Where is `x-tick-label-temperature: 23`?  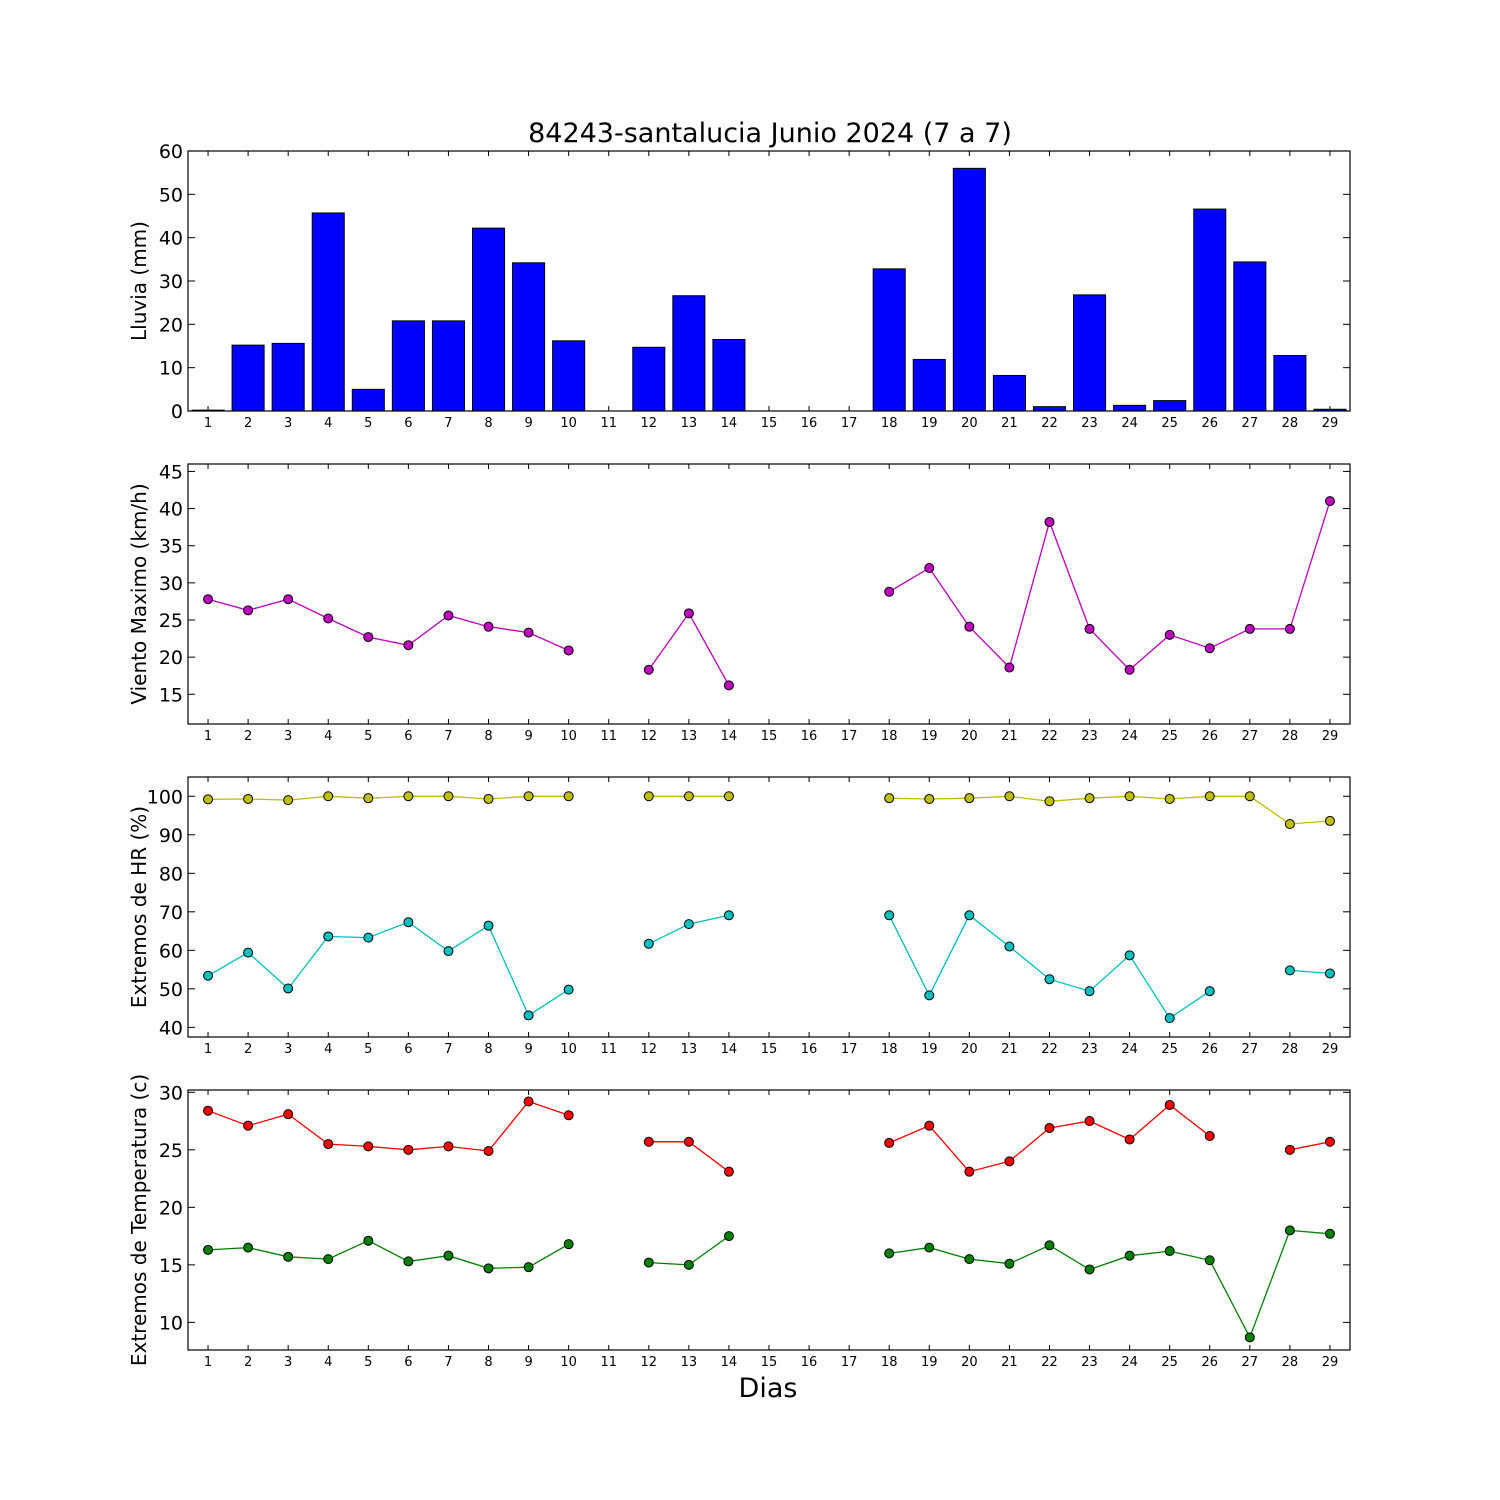
x-tick-label-temperature: 23 is located at coordinates (1089, 1362).